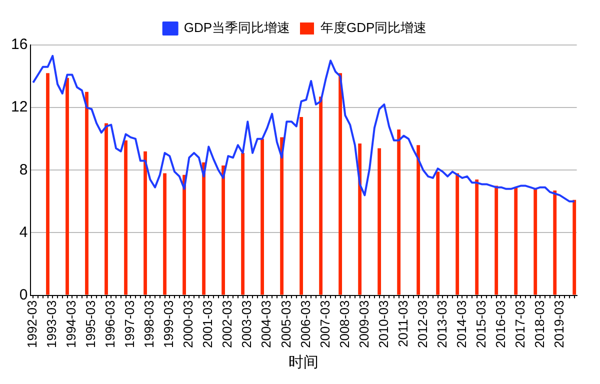  I want to click on x-tick-label: 2015-03, so click(480, 324).